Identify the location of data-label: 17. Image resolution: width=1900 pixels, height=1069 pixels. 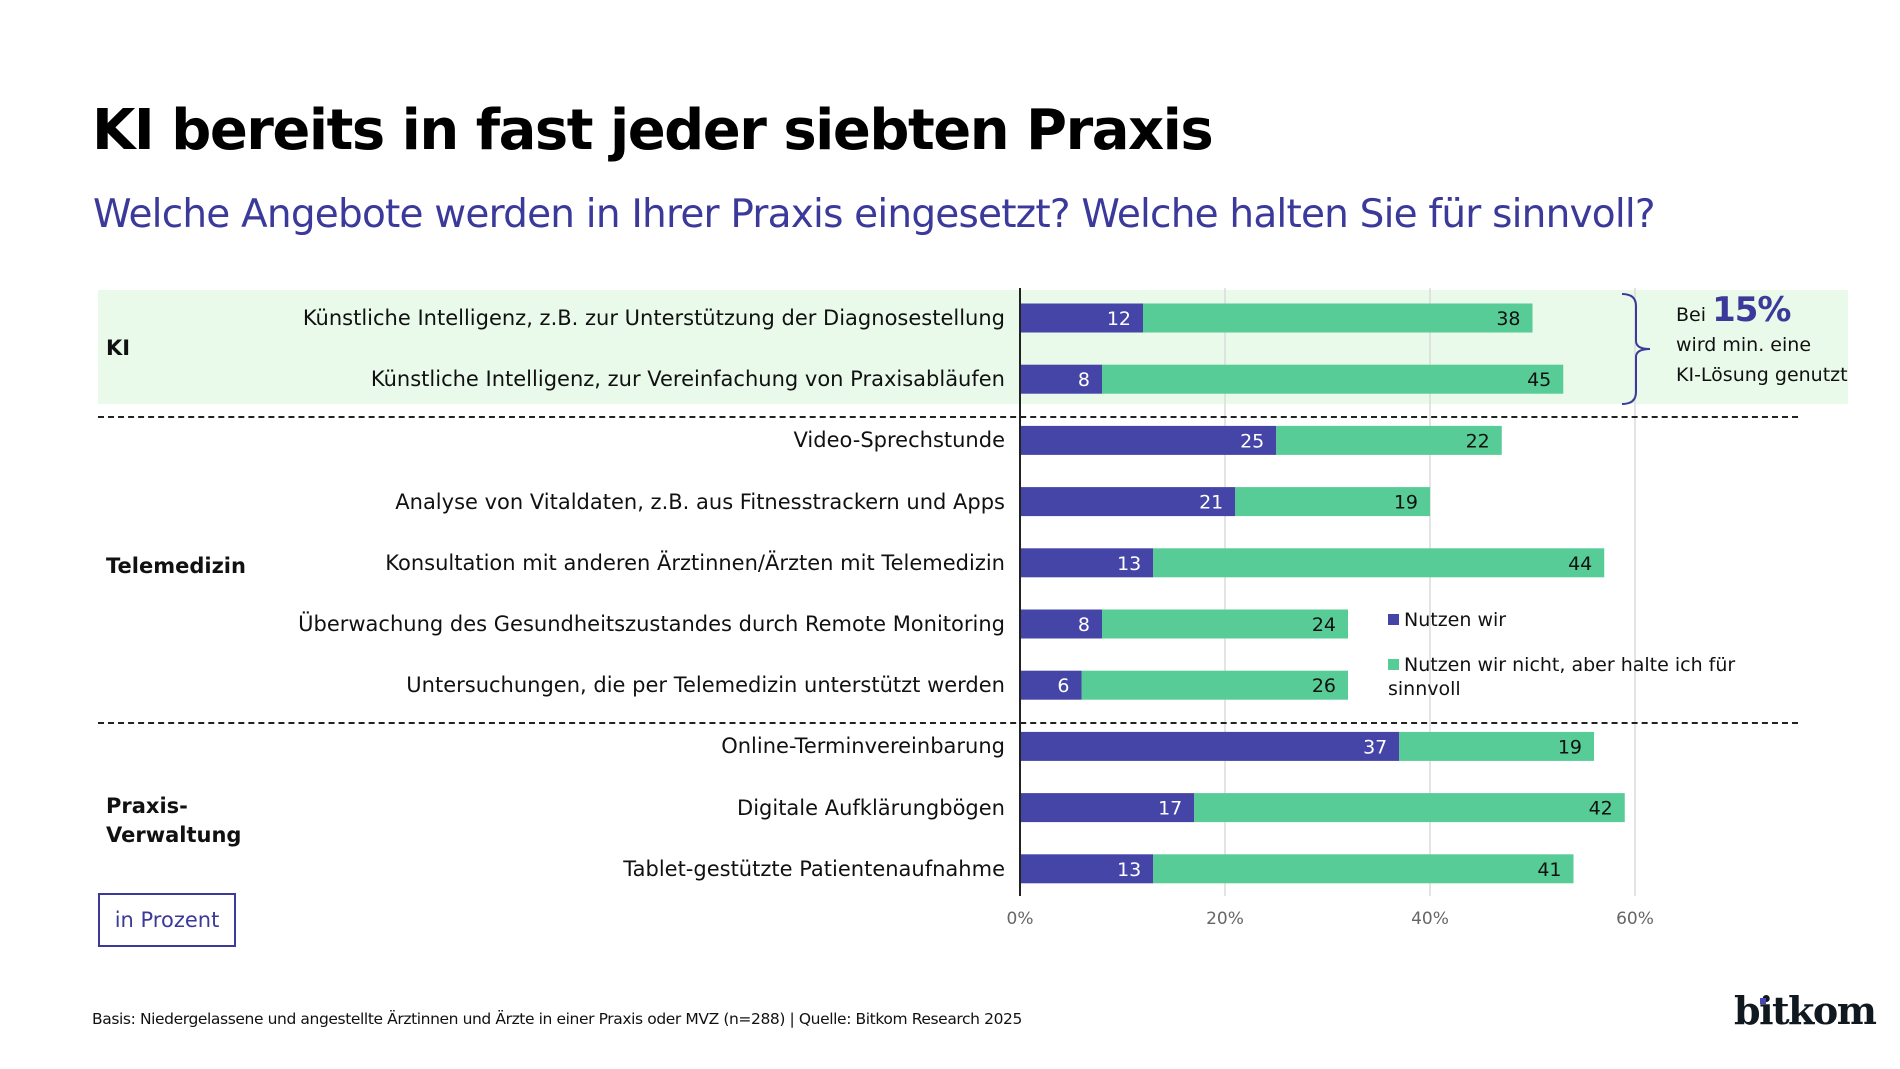
(1170, 809).